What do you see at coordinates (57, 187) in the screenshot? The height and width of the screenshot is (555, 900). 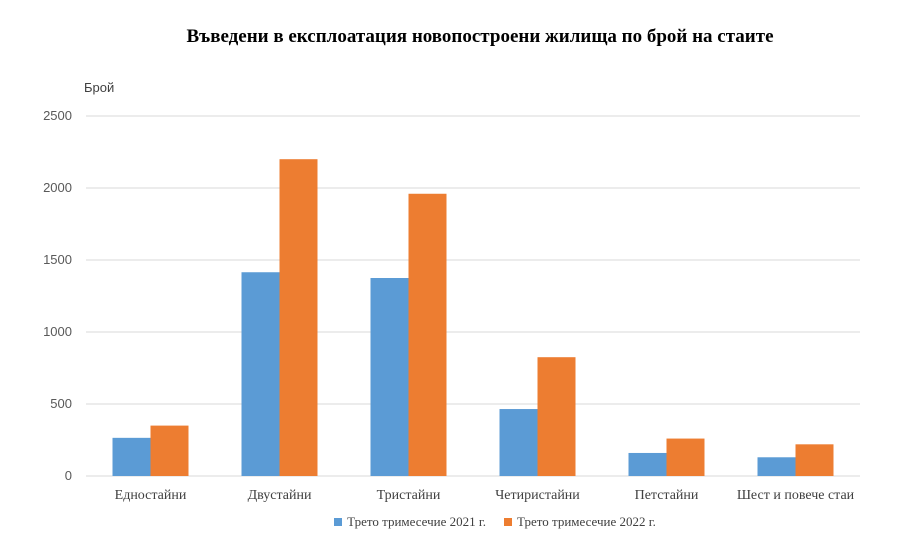 I see `y-tick-label: 2000` at bounding box center [57, 187].